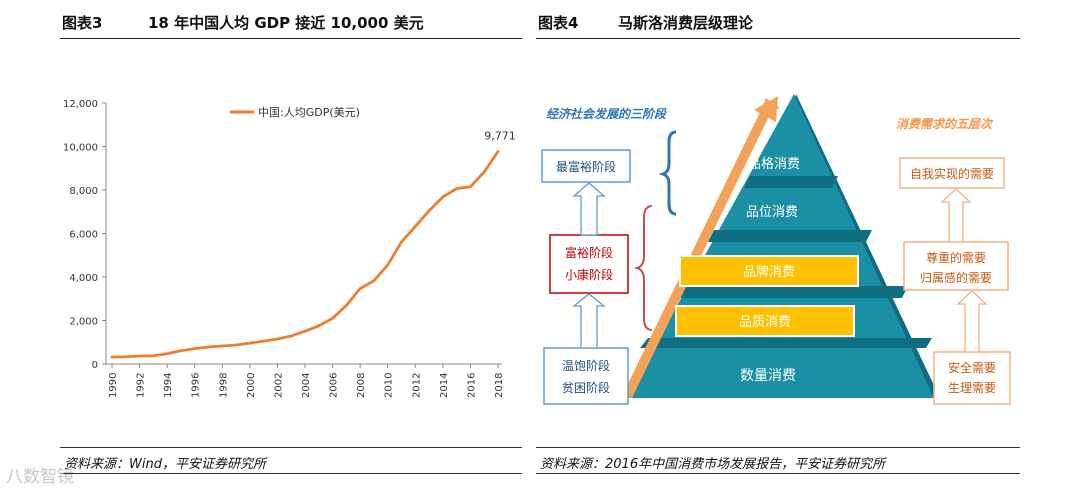 The height and width of the screenshot is (494, 1080). I want to click on stage-richest: 最富裕阶段, so click(586, 166).